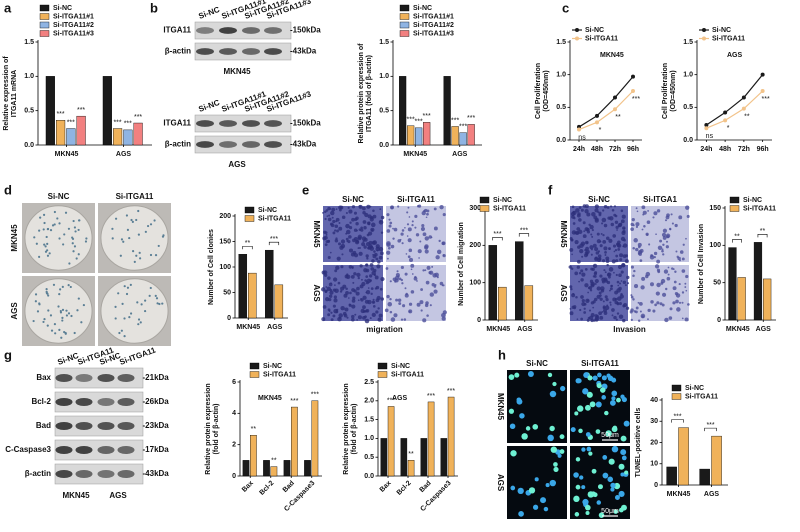 Image resolution: width=800 pixels, height=532 pixels. I want to click on size-label: -150kDa, so click(305, 30).